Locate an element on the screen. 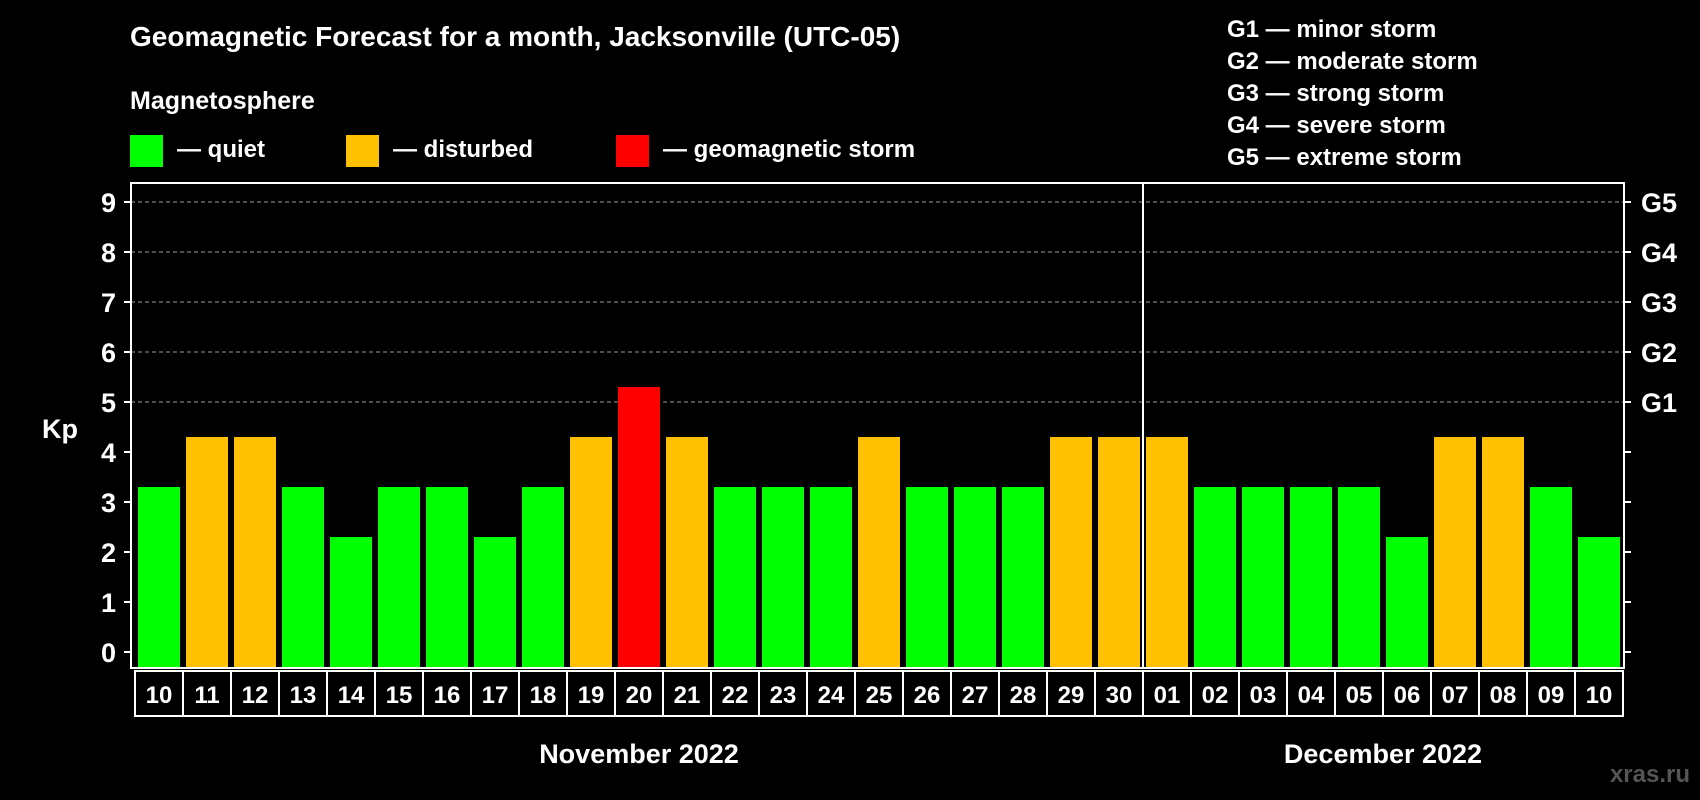  storm-level-axis: G1 G2 G3 G4 G5 is located at coordinates (1659, 303).